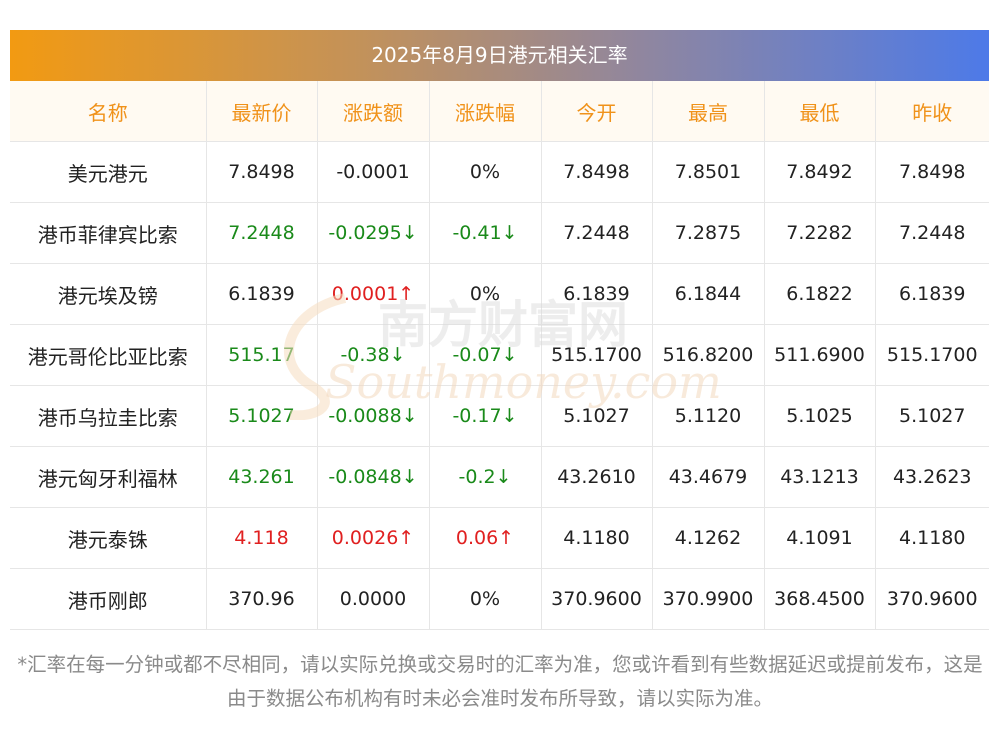 The height and width of the screenshot is (733, 1000). What do you see at coordinates (597, 477) in the screenshot?
I see `open-price-cell: 43.2610` at bounding box center [597, 477].